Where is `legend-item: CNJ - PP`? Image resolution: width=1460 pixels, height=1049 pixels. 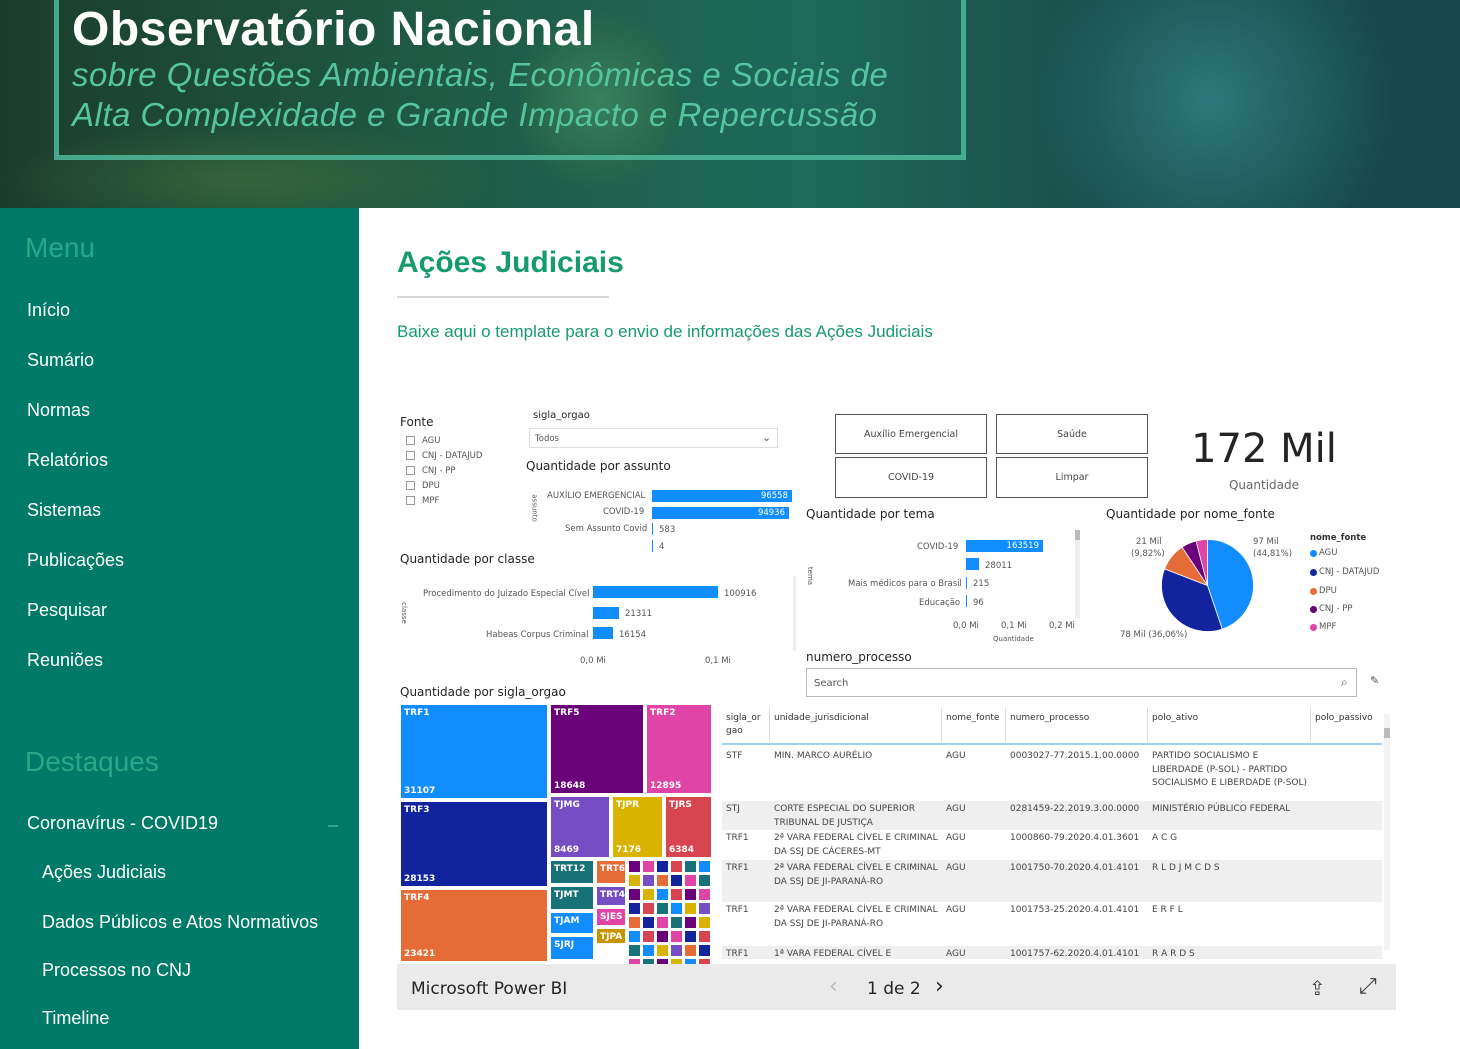
legend-item: CNJ - PP is located at coordinates (1336, 609).